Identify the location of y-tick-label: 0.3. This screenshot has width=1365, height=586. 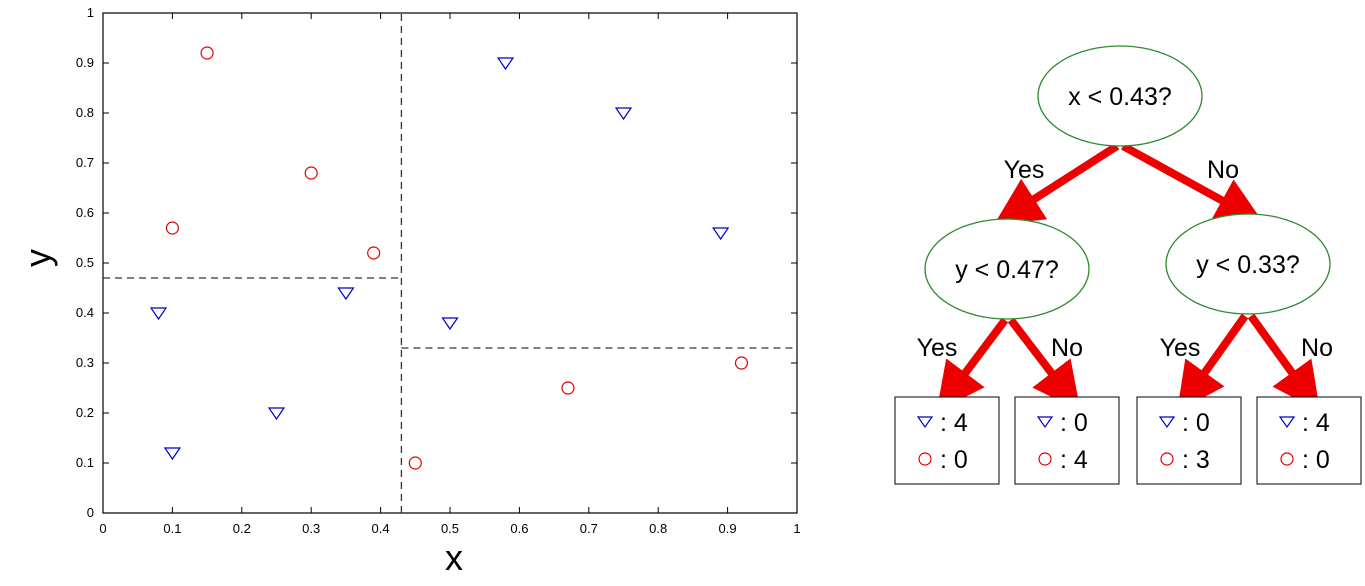
(85, 362).